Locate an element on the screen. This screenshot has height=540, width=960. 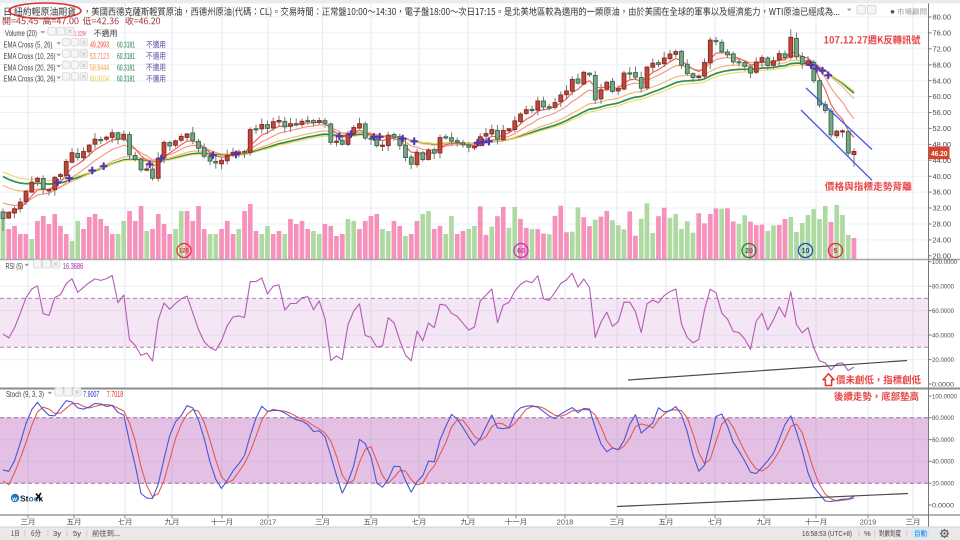
svg-text: EMA Cross (30, 26) is located at coordinates (30, 79).